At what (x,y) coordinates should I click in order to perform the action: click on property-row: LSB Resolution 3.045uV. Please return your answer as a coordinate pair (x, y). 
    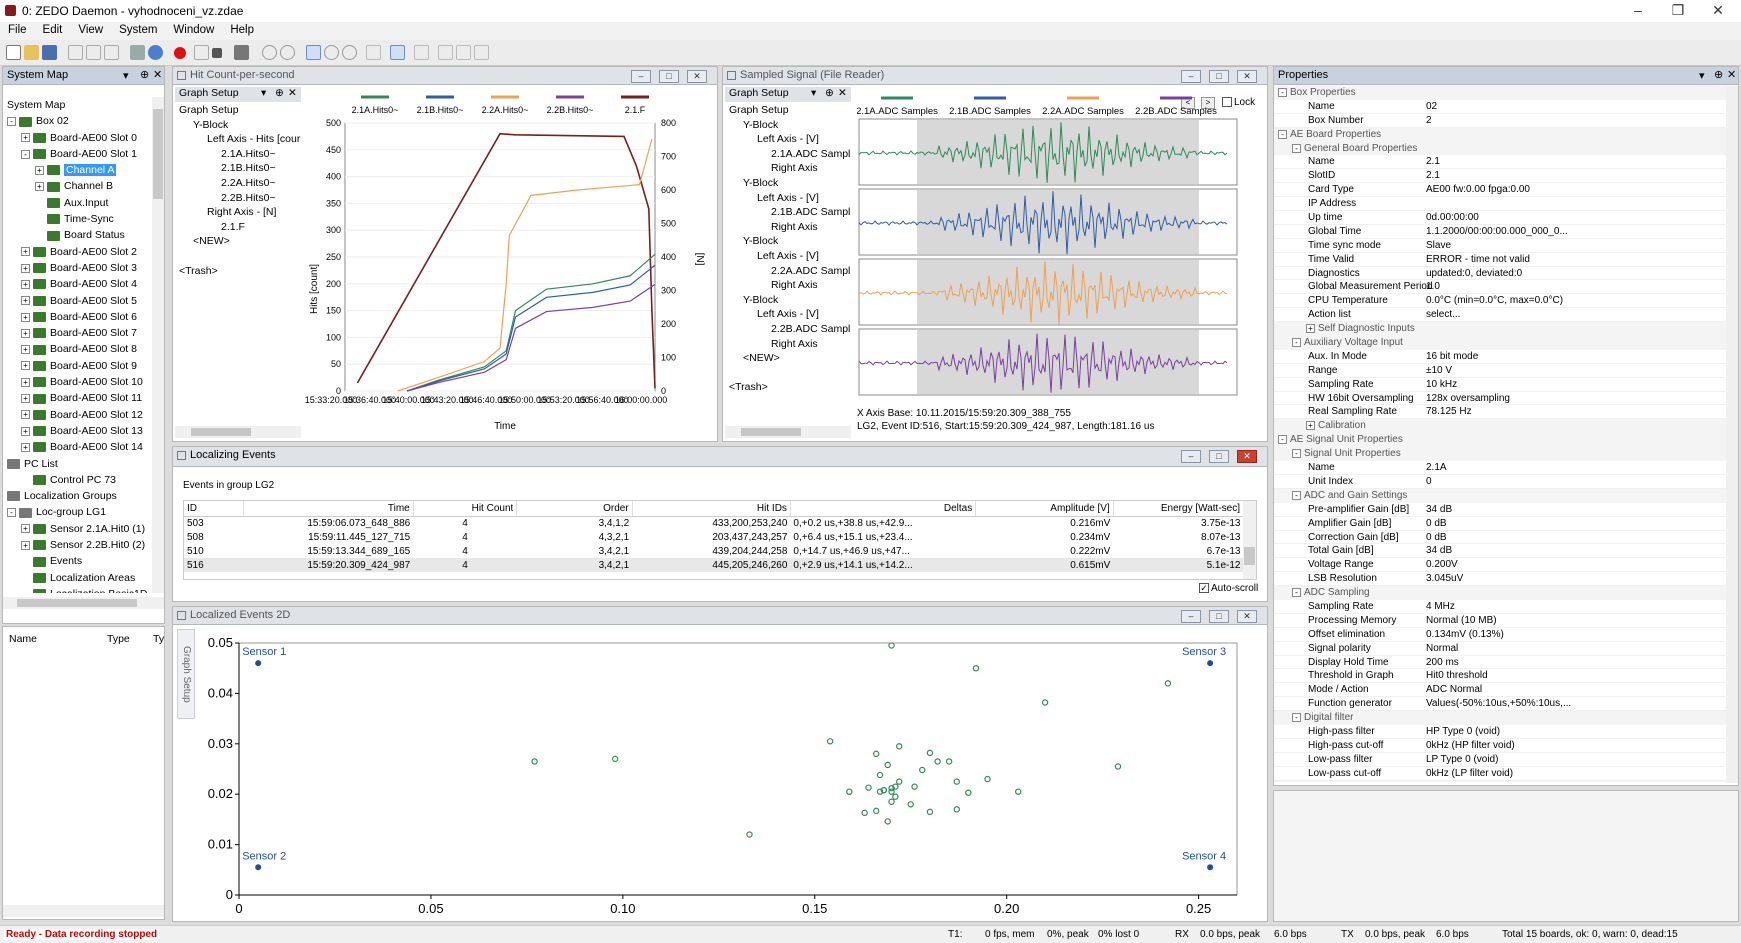
    Looking at the image, I should click on (1500, 579).